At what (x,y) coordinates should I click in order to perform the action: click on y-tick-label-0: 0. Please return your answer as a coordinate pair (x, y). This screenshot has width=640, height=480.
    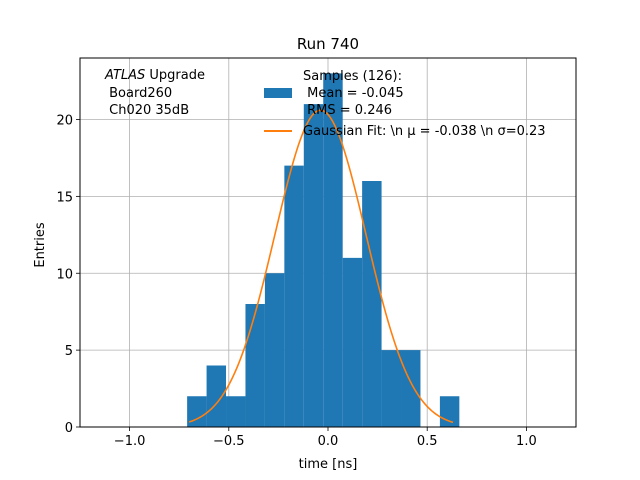
    Looking at the image, I should click on (69, 428).